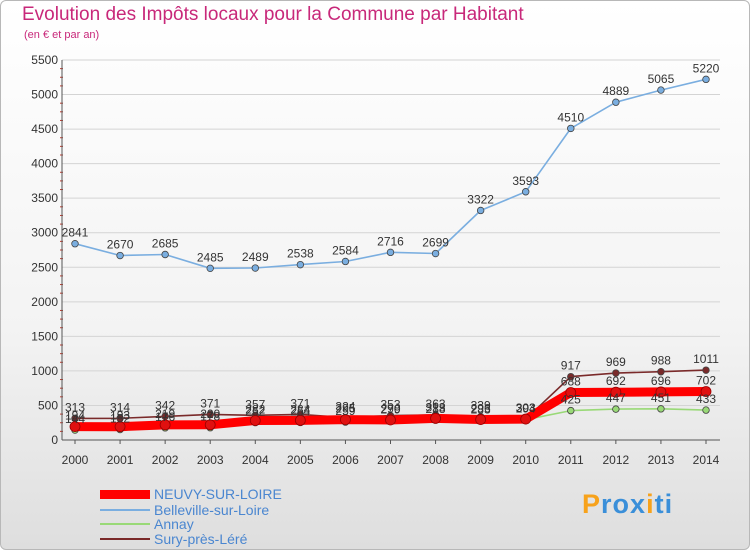  I want to click on data-label: 3322, so click(480, 199).